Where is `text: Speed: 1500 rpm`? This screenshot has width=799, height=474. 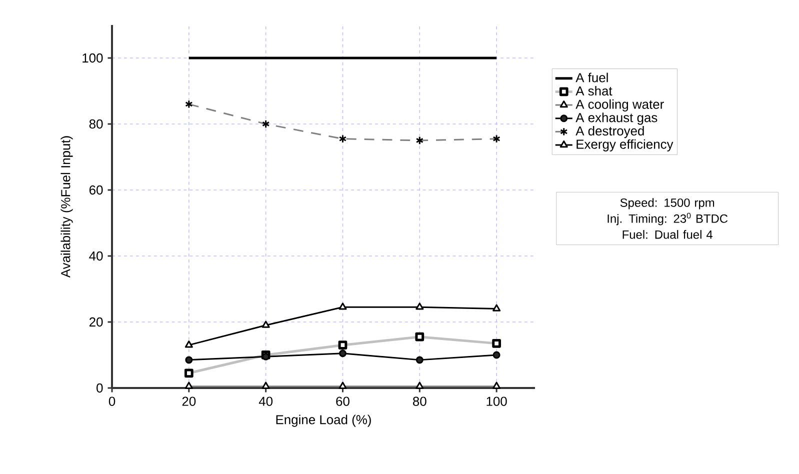 text: Speed: 1500 rpm is located at coordinates (667, 204).